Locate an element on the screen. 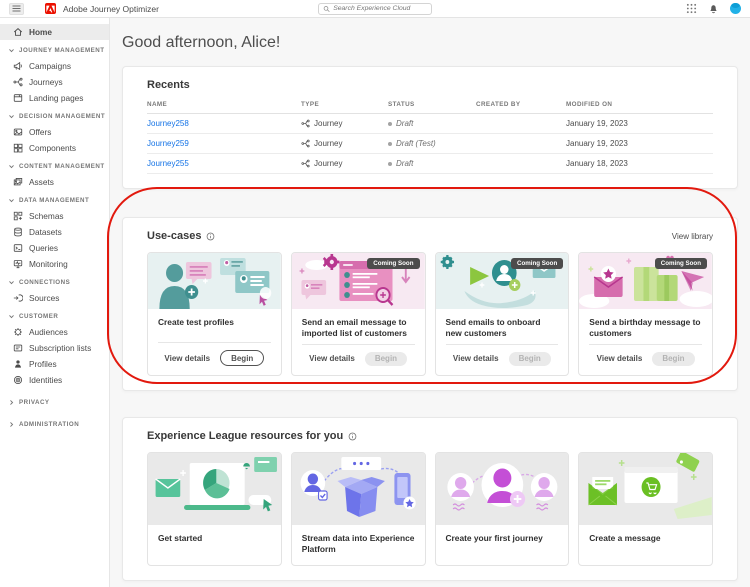  database-icon is located at coordinates (18, 232).